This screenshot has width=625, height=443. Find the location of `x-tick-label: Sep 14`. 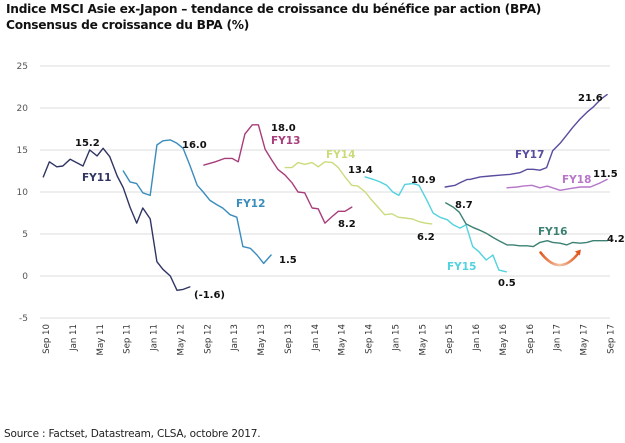

x-tick-label: Sep 14 is located at coordinates (370, 339).